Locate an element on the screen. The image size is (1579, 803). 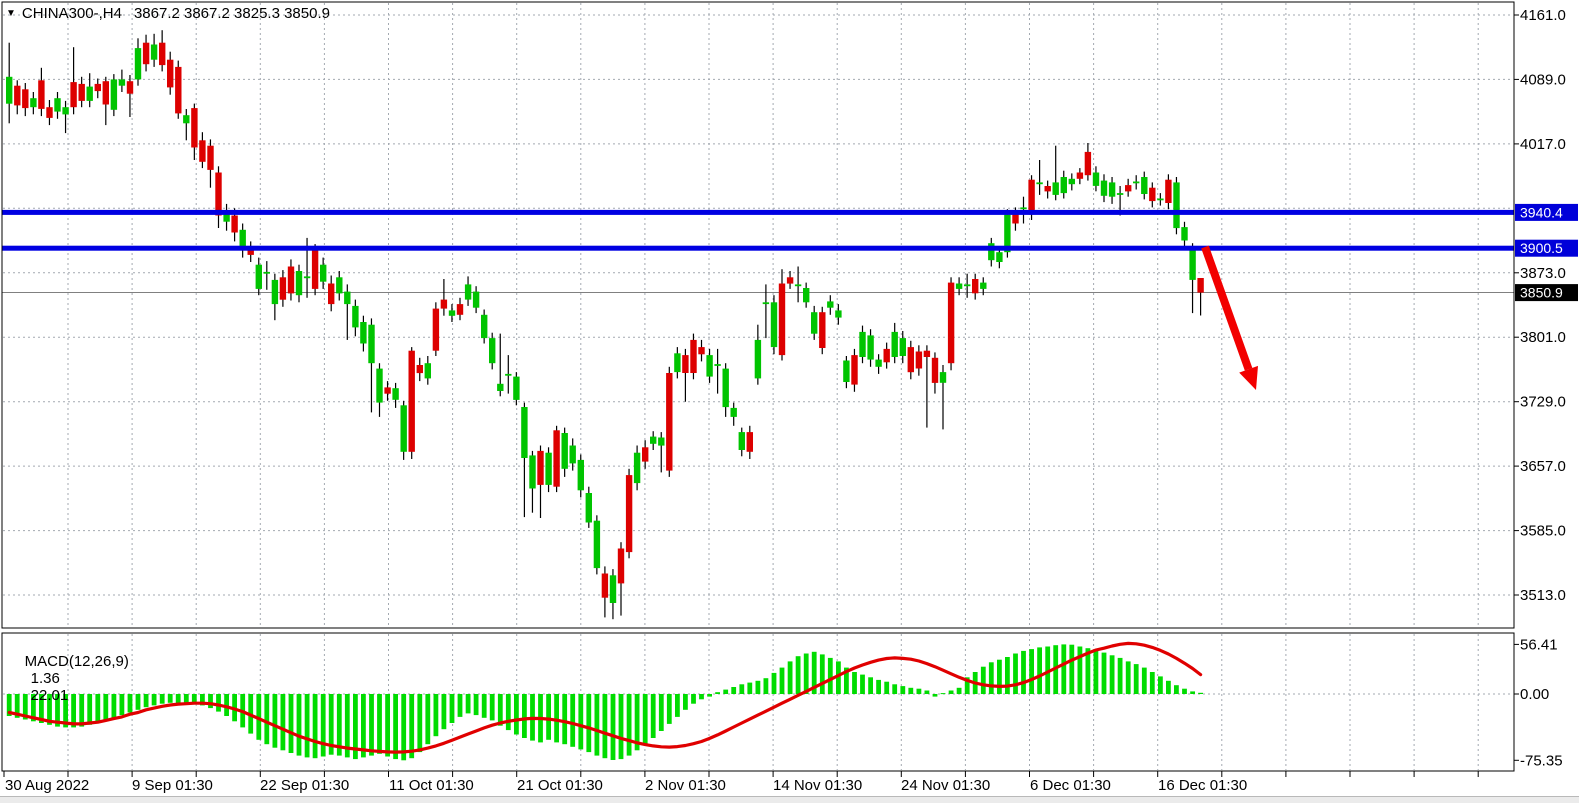
symbol-dropdown-icon: ▼ is located at coordinates (11, 13).